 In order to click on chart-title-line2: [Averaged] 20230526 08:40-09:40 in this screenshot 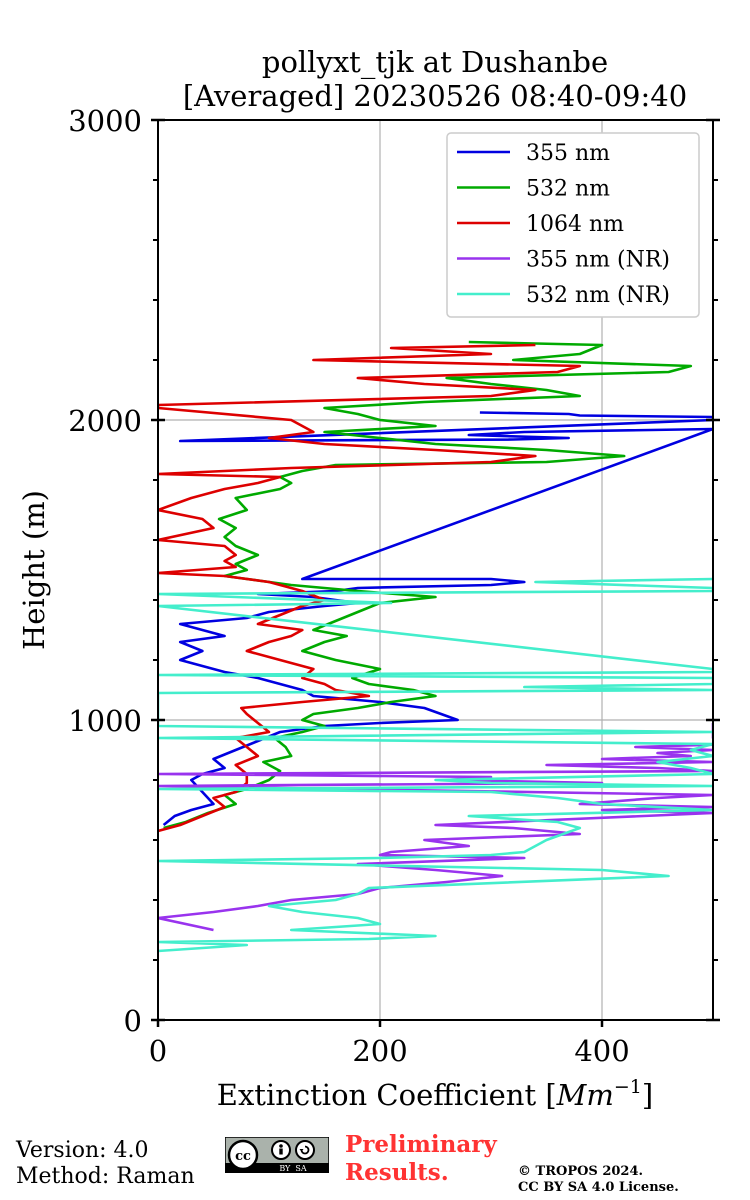, I will do `click(435, 96)`.